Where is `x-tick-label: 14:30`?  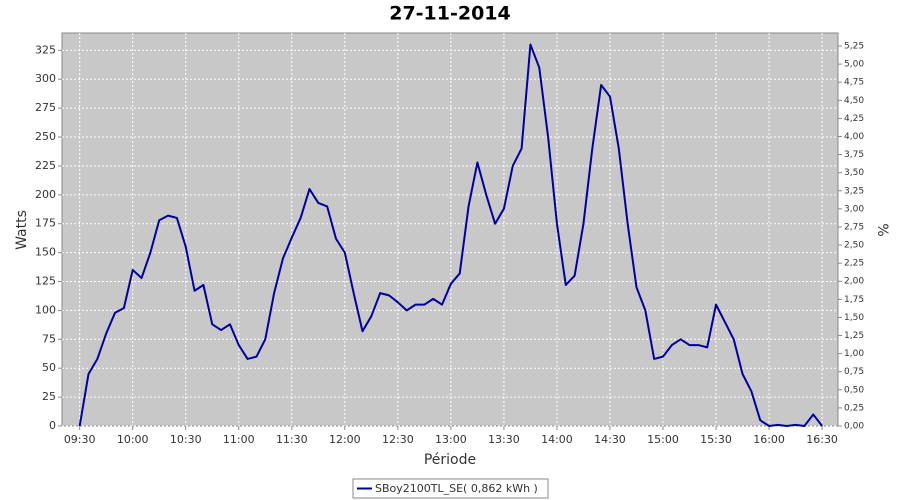
x-tick-label: 14:30 is located at coordinates (610, 439).